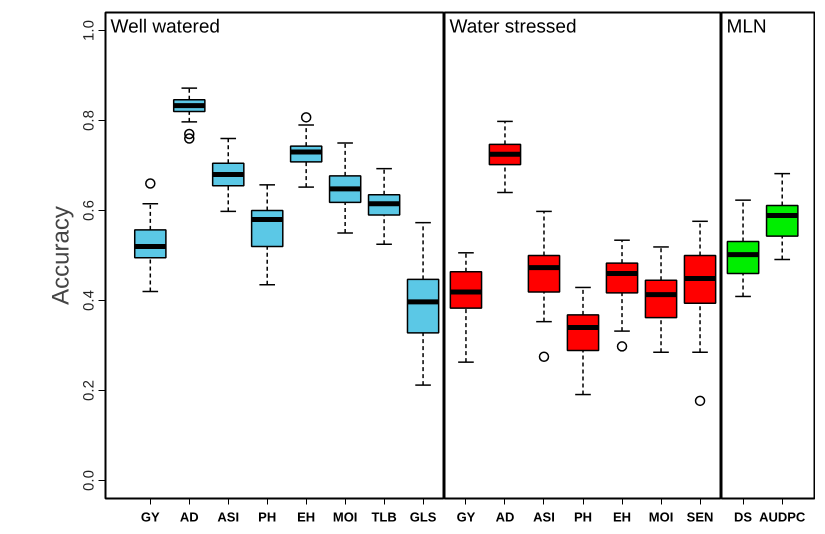 The width and height of the screenshot is (825, 534). Describe the element at coordinates (782, 517) in the screenshot. I see `x-tick-label: AUDPC` at that location.